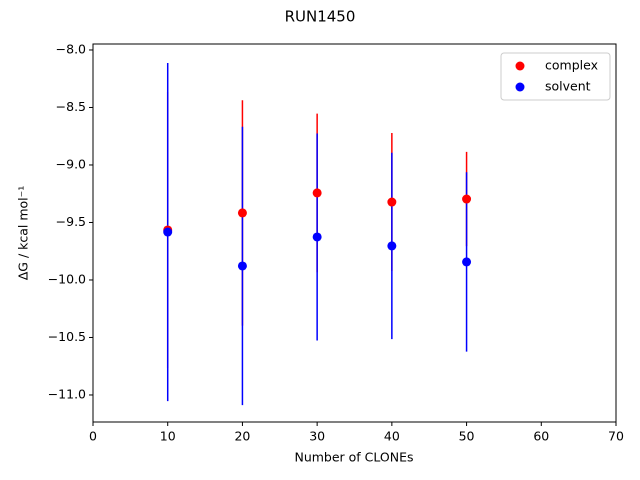 This screenshot has height=480, width=640. What do you see at coordinates (67, 393) in the screenshot?
I see `y-tick-label: −11.0` at bounding box center [67, 393].